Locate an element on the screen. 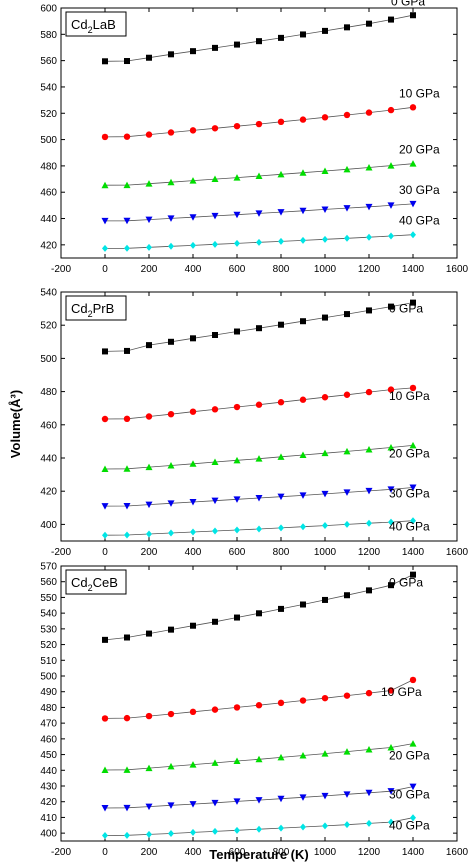 The height and width of the screenshot is (865, 474). series-10-gpa: 10 GPa is located at coordinates (270, 113).